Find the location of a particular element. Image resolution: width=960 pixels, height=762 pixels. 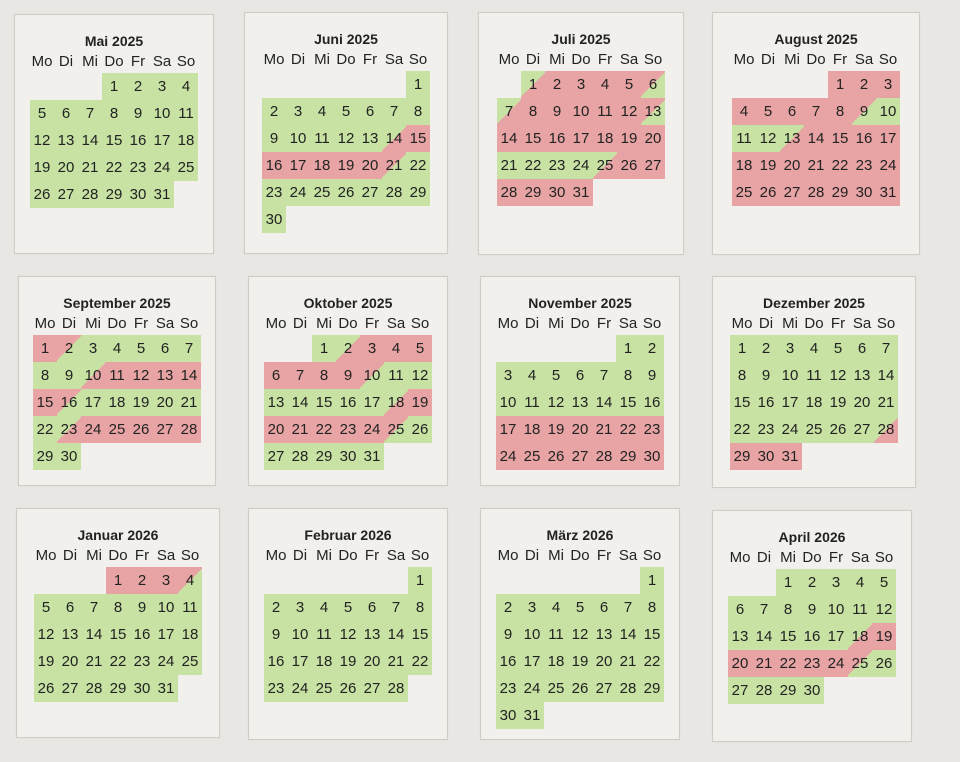

day-cell: 17 is located at coordinates (888, 138).